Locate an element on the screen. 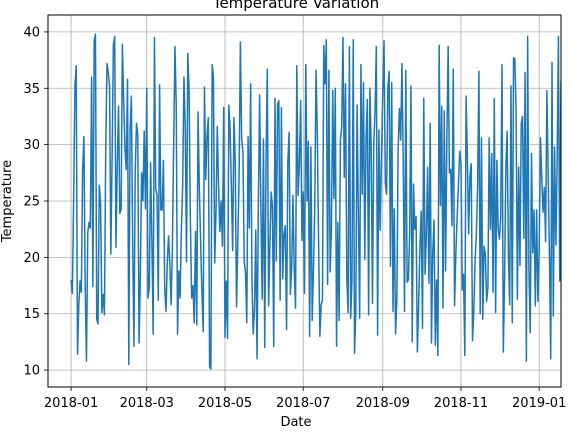  x-tick-label: 2018-01 is located at coordinates (71, 403).